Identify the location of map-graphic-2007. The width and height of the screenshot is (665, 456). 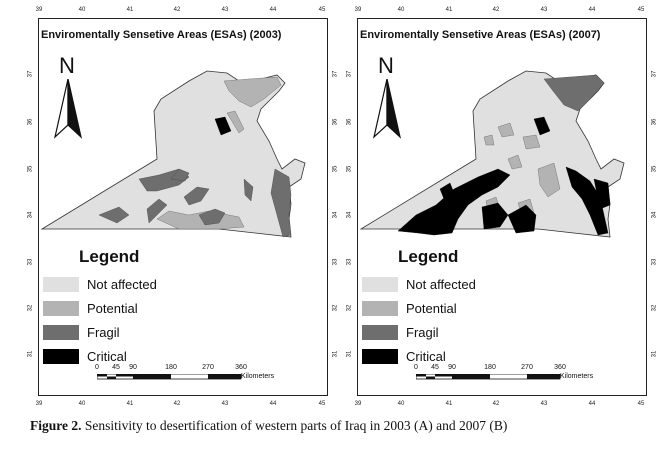
(492, 154).